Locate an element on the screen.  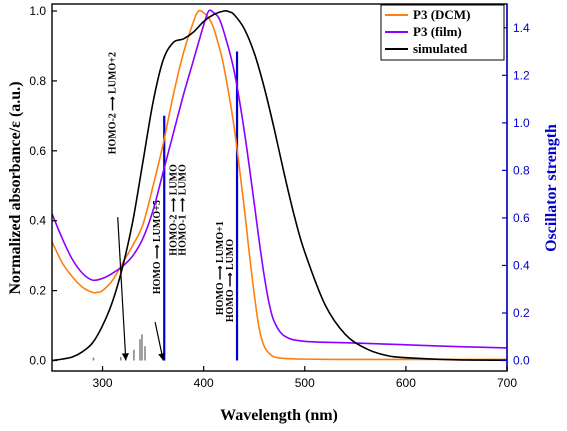
legend: P3 (DCM) P3 (film) simulated is located at coordinates (442, 32).